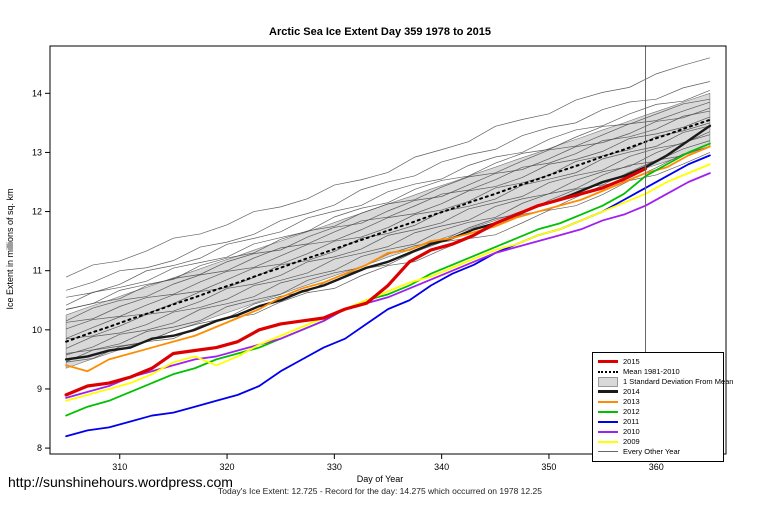 The image size is (760, 506). I want to click on legend-label: 2013, so click(631, 401).